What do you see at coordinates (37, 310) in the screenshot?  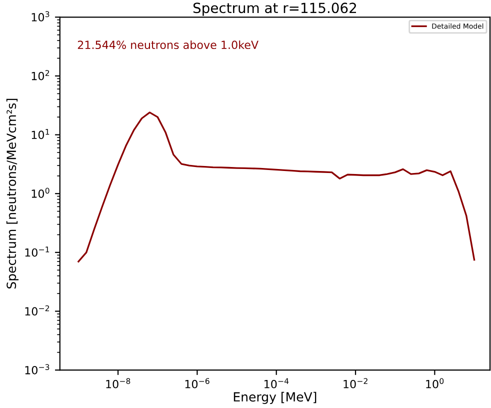 I see `y-tick-label: 10$^{−2}$` at bounding box center [37, 310].